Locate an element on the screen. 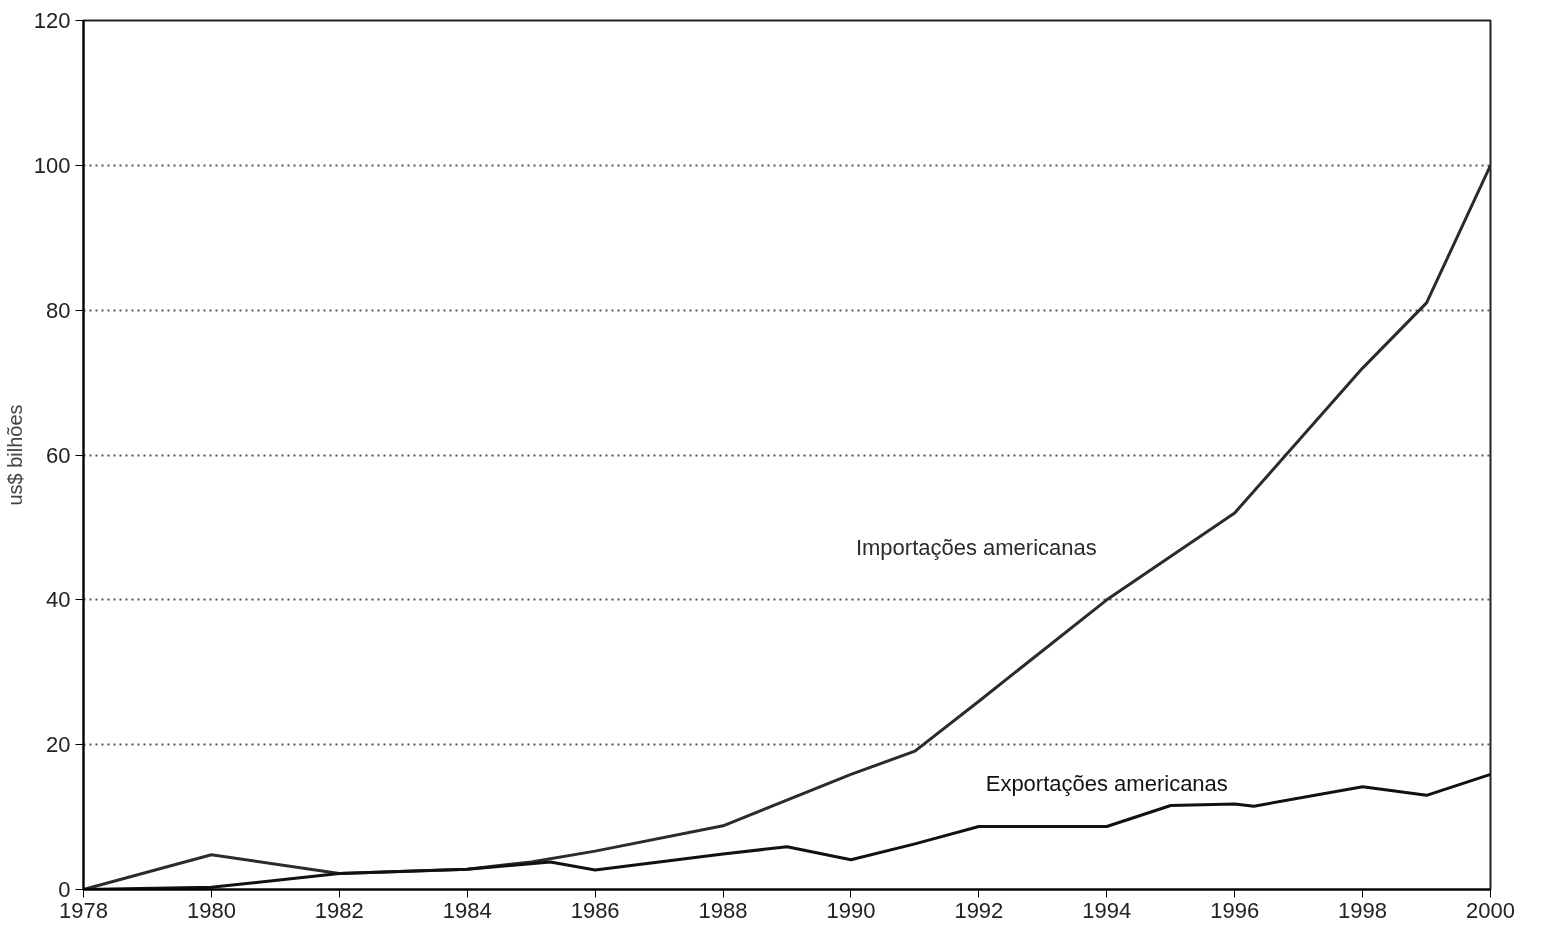 The image size is (1548, 936). series-label: Exportações americanas is located at coordinates (1106, 784).